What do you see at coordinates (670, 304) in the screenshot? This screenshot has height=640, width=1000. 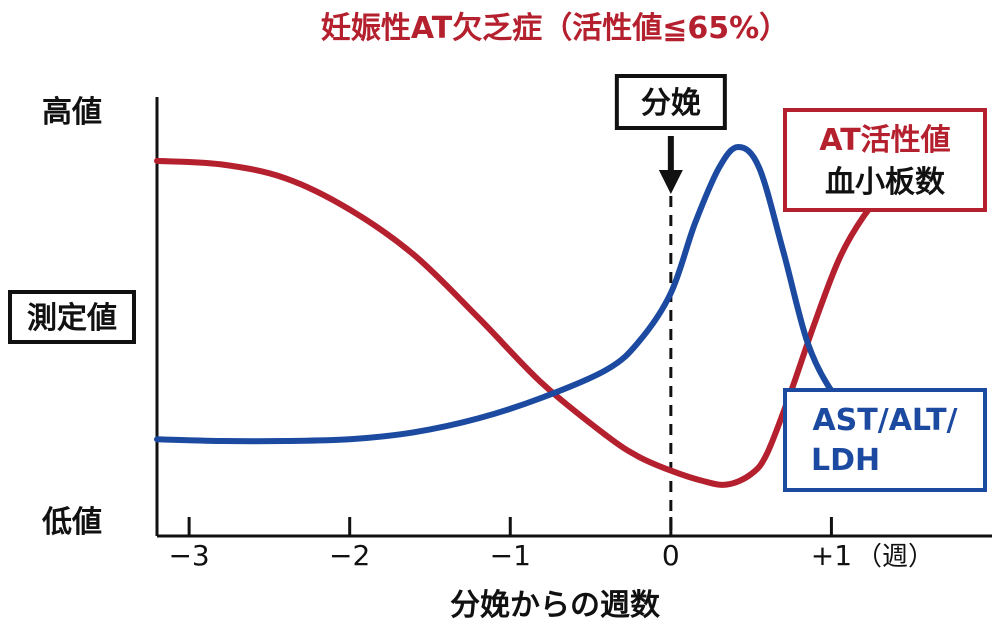 I see `delivery-marker: 分娩` at bounding box center [670, 304].